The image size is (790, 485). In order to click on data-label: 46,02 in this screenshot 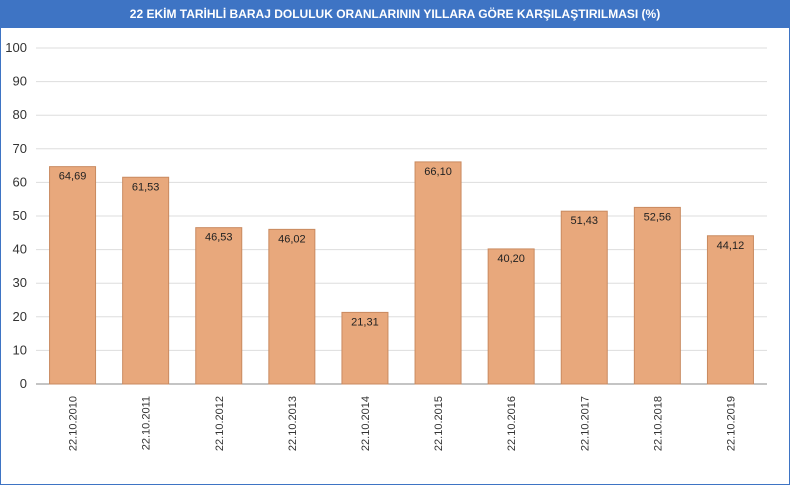, I will do `click(292, 239)`.